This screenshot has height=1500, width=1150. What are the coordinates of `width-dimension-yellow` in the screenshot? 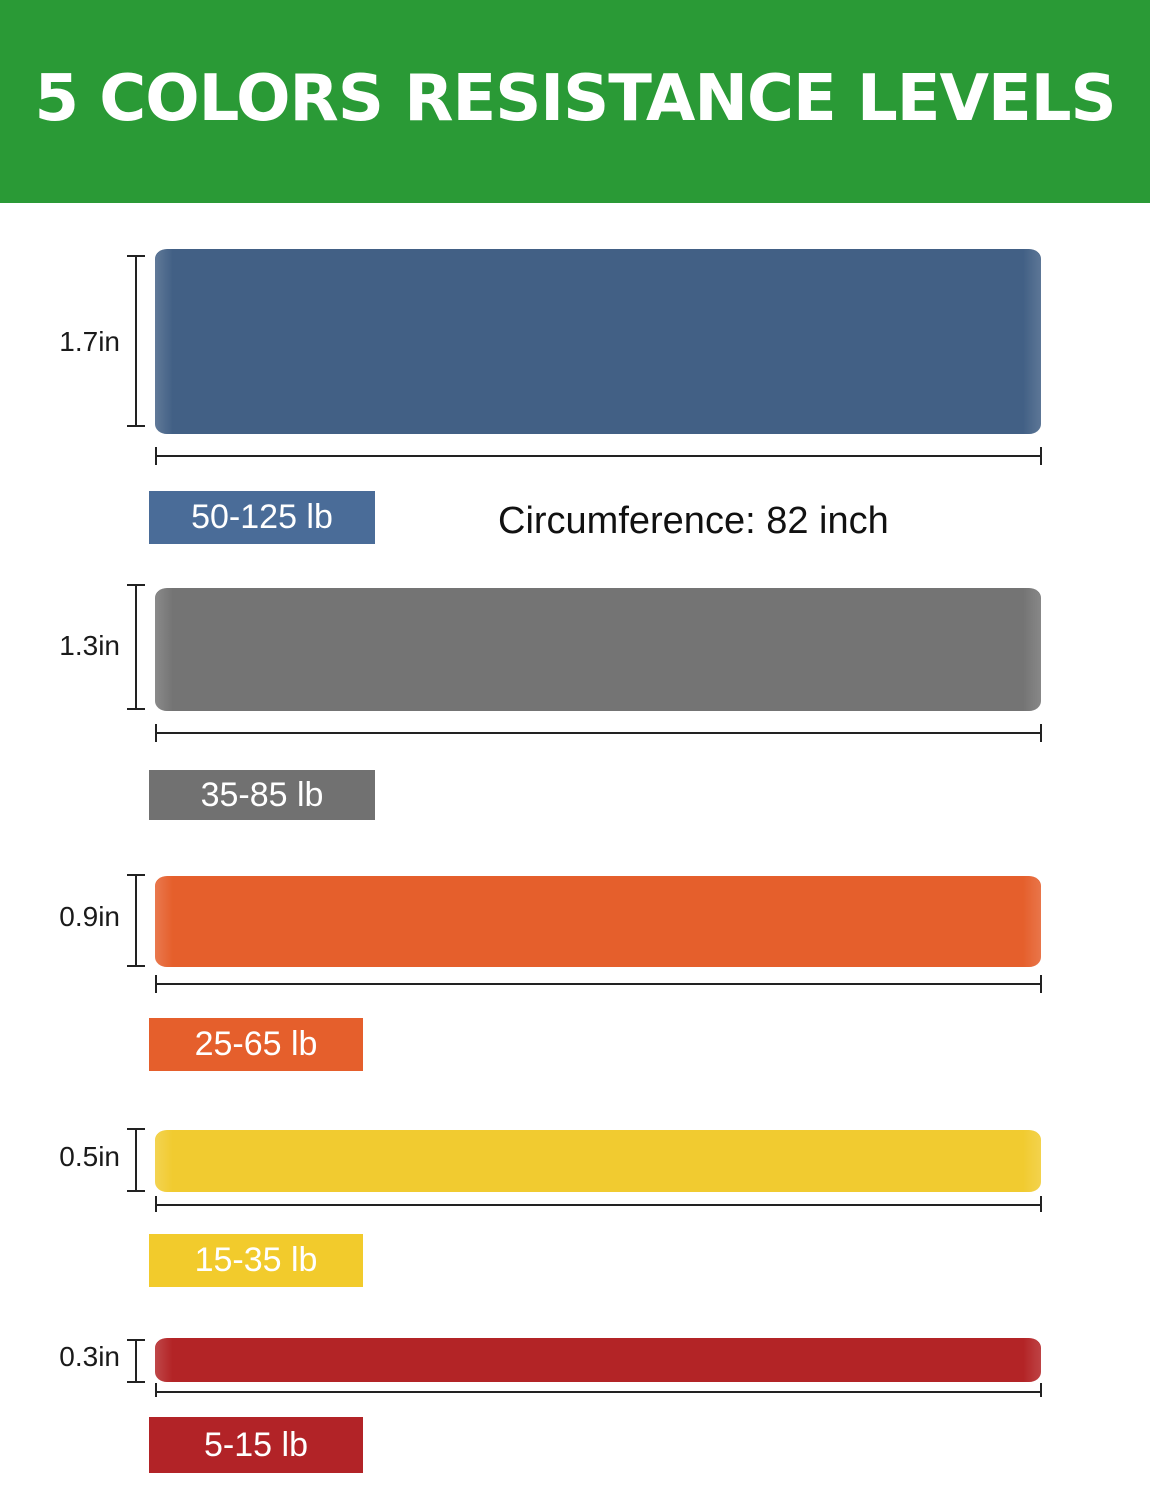 It's located at (136, 1160).